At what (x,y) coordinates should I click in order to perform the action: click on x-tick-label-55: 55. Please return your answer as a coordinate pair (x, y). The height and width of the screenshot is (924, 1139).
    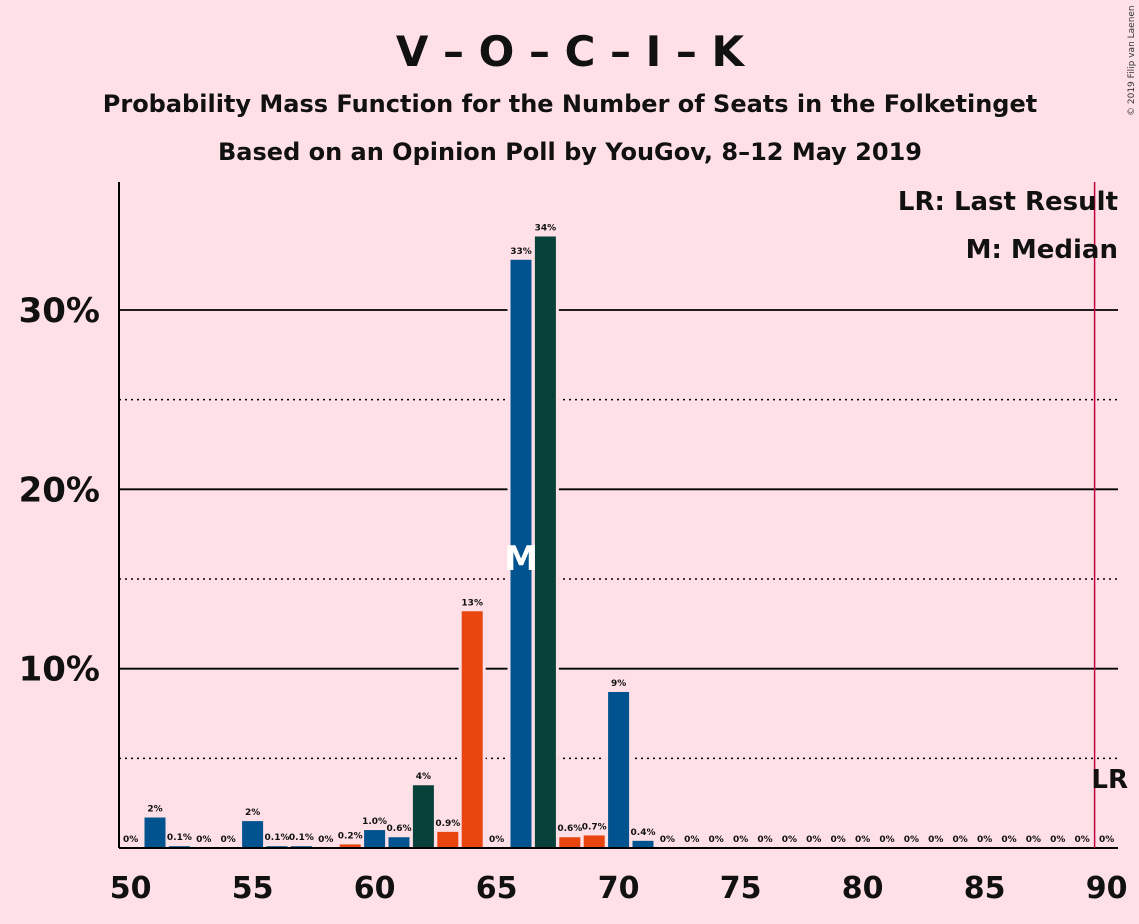
    Looking at the image, I should click on (253, 888).